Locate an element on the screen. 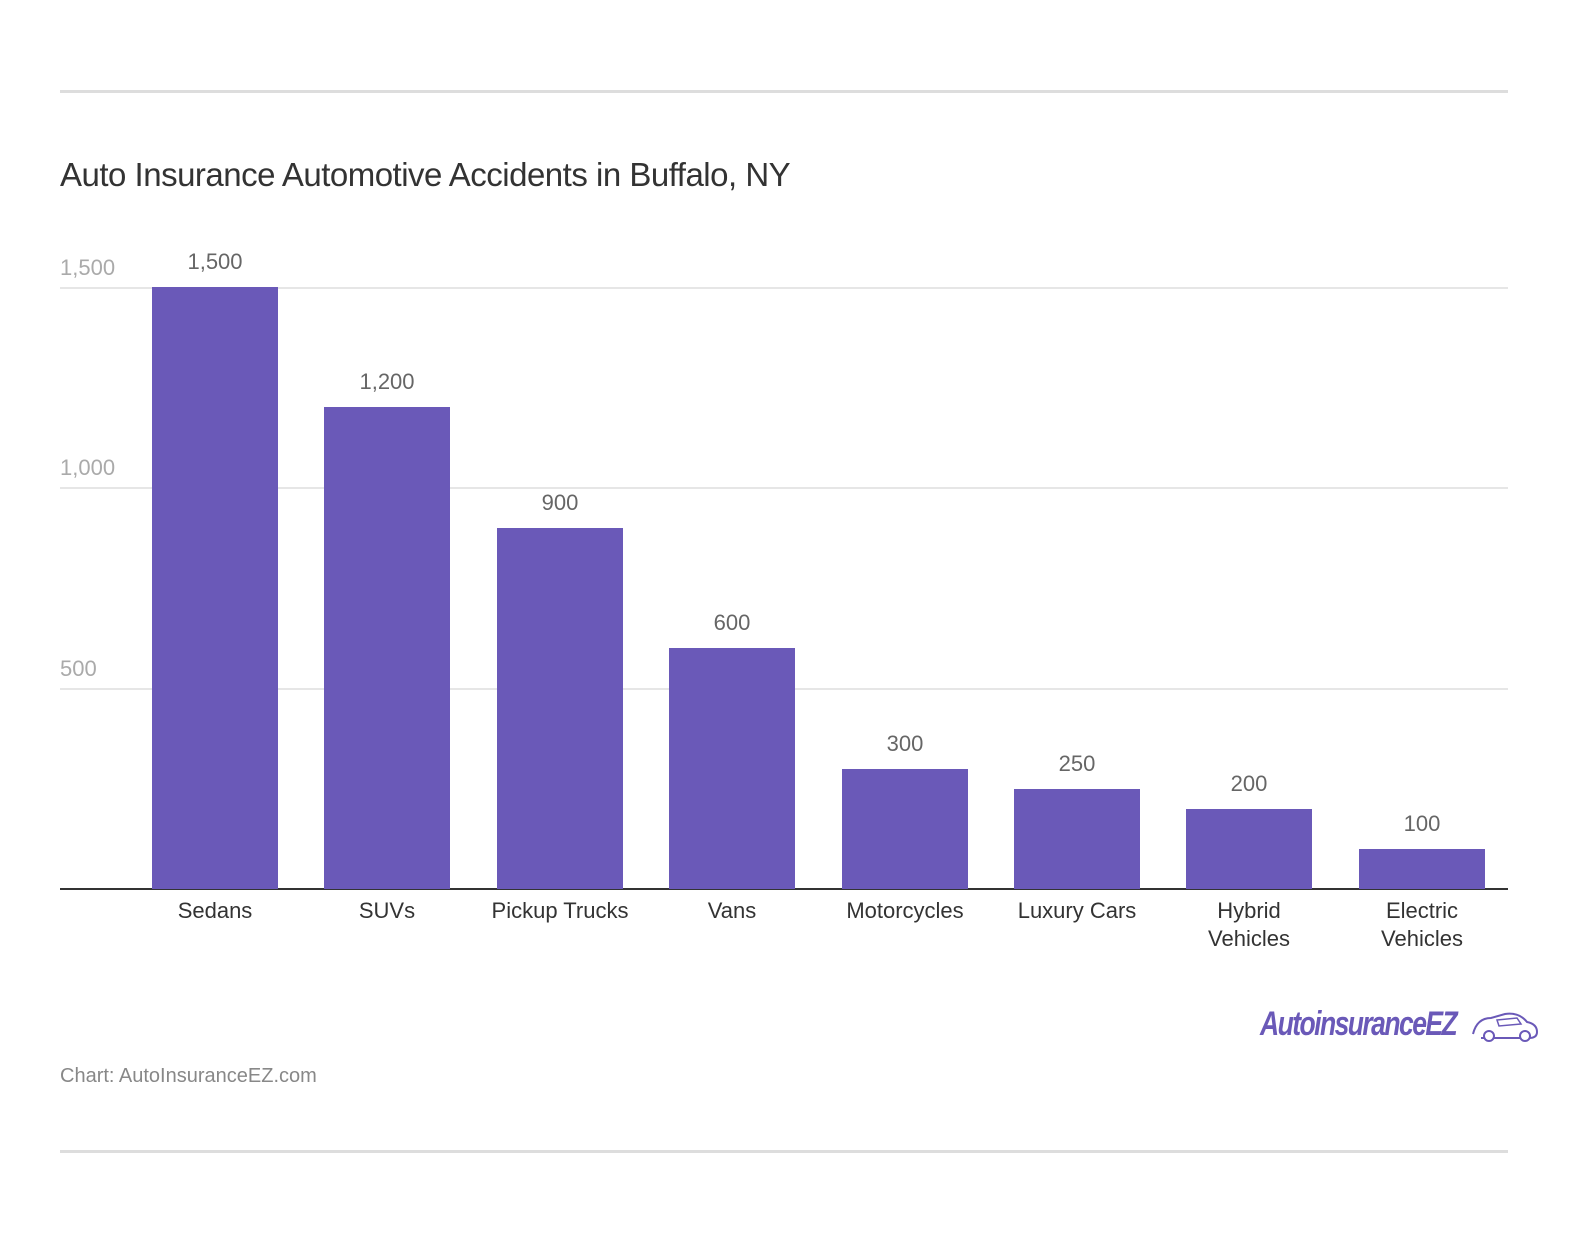  bottom-divider is located at coordinates (784, 1151).